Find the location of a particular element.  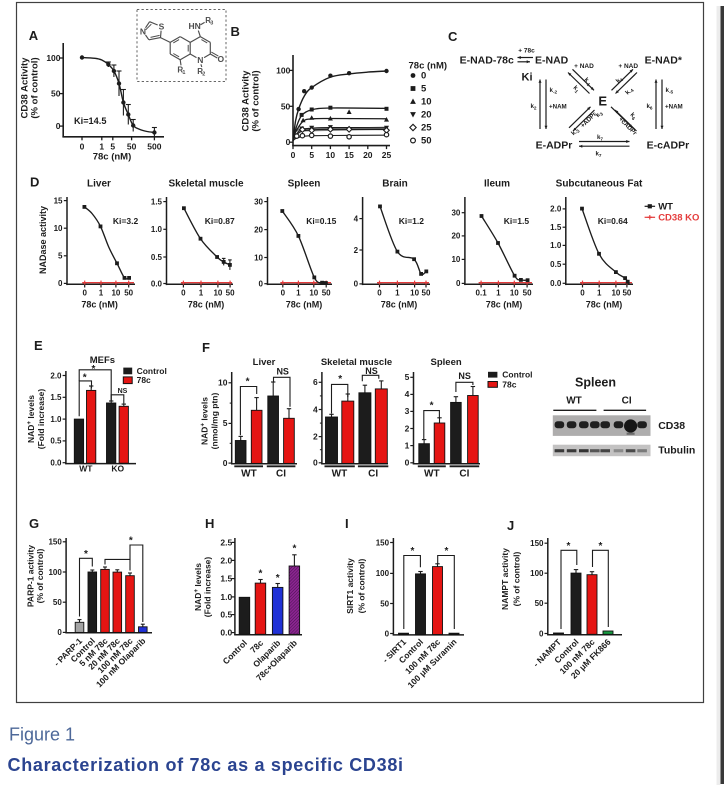

svg-text: 2.5 is located at coordinates (226, 542).